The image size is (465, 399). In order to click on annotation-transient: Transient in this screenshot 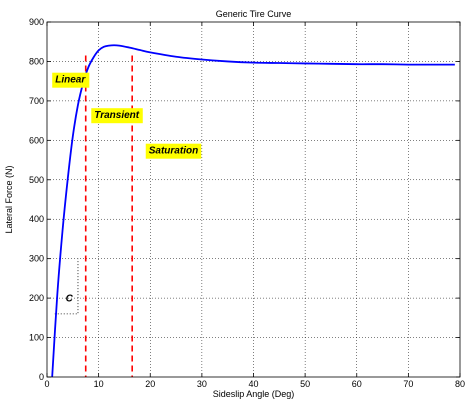, I will do `click(117, 116)`.